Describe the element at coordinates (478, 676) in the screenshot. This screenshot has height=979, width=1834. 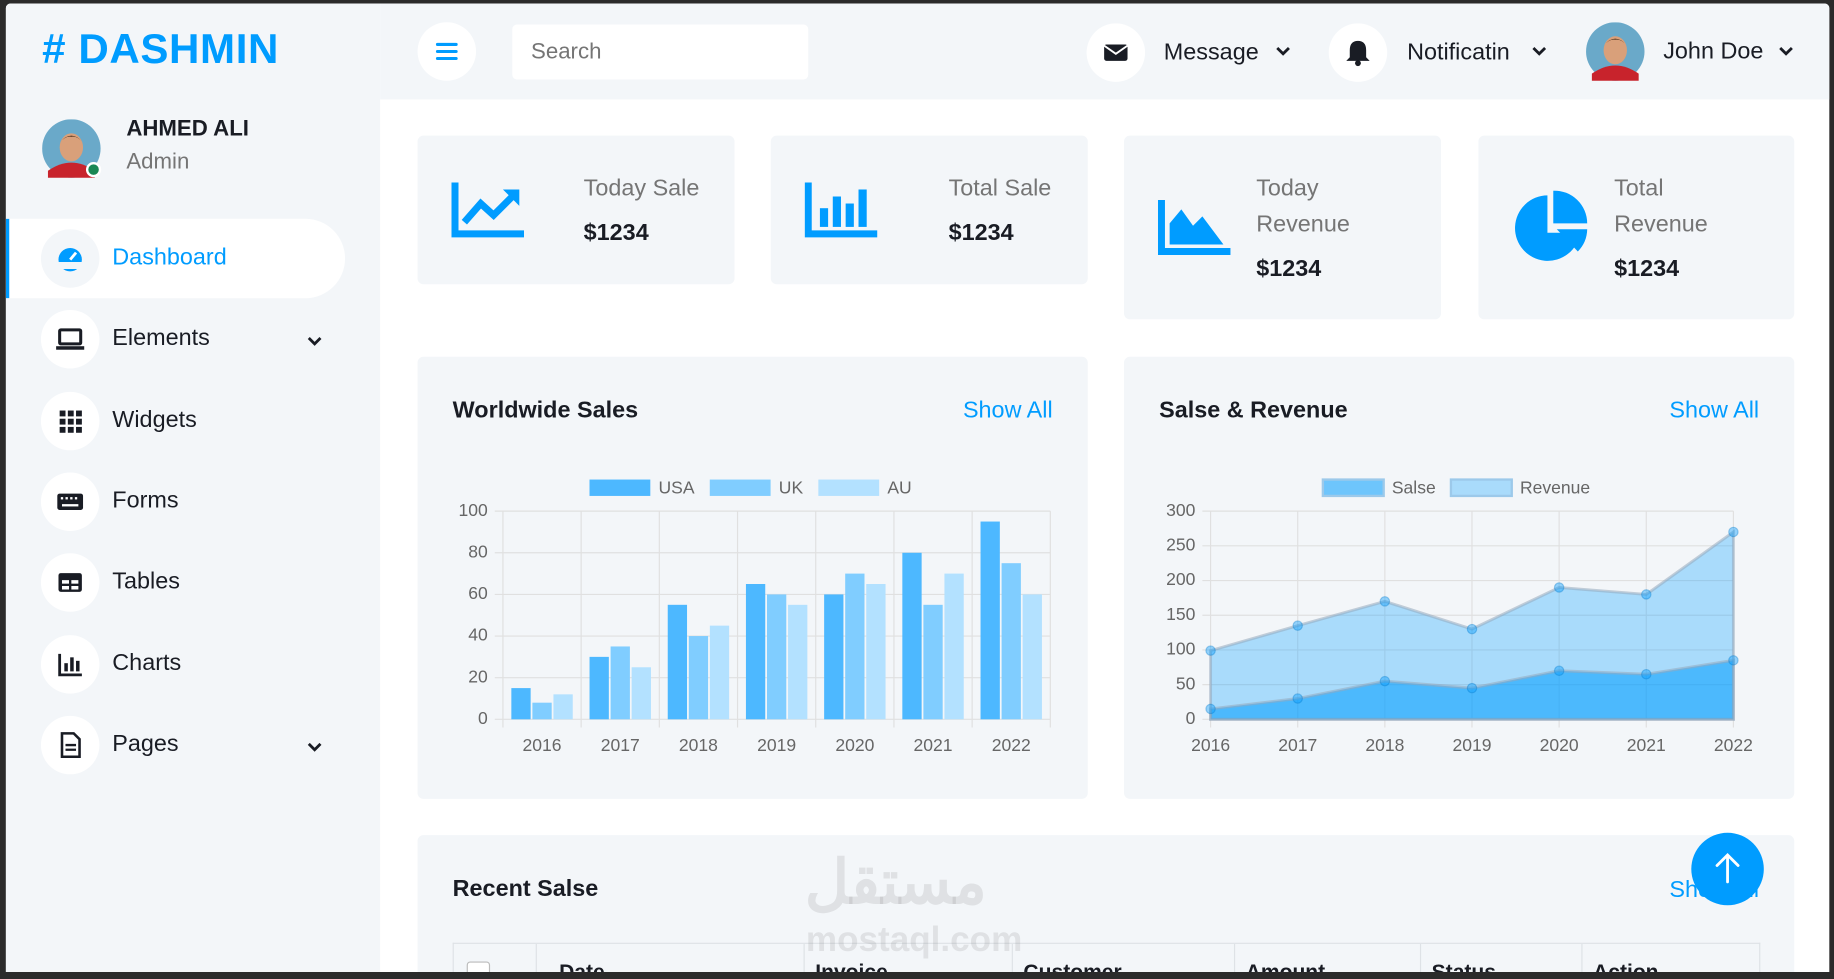
I see `y-tick-label: 20` at that location.